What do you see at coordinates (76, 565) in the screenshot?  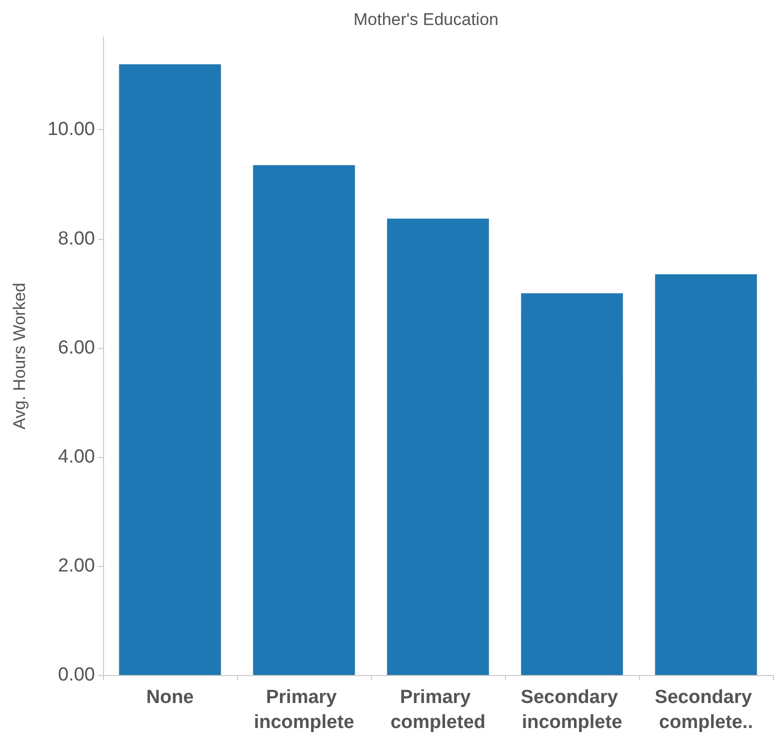 I see `y-tick-label: 2.00` at bounding box center [76, 565].